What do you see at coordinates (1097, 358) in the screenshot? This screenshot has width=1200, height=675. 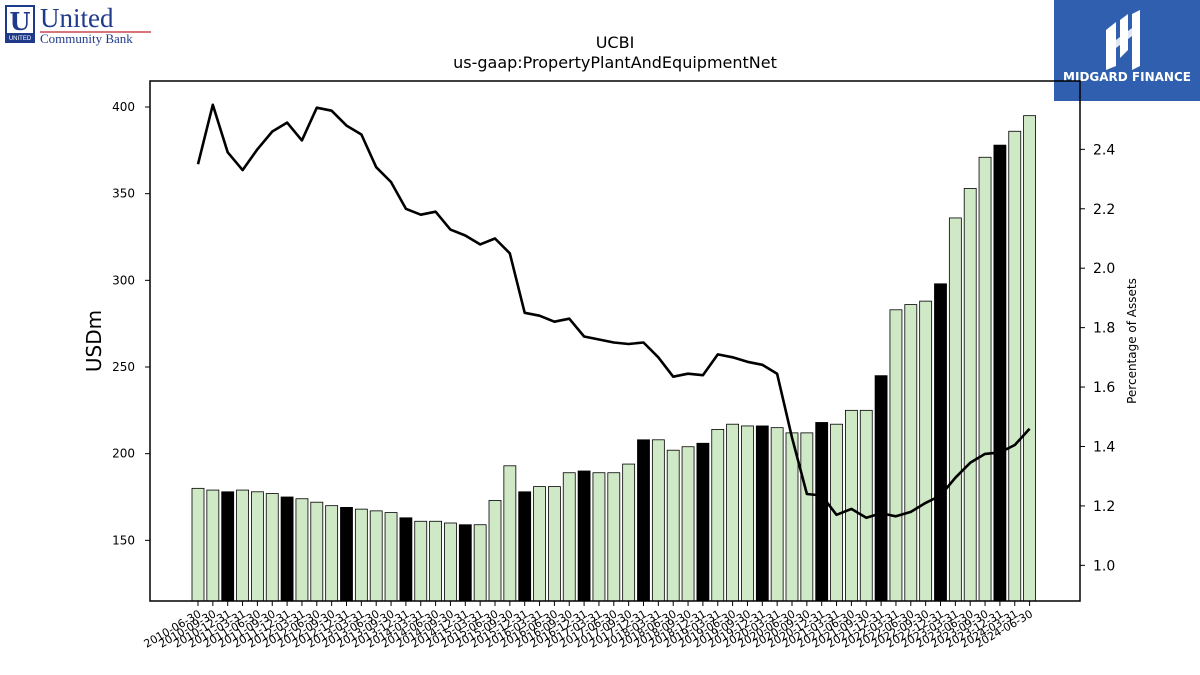 I see `y-axis-right: 1.0 1.2 1.4 1.6 1.8 2.0 2.2 2.4` at bounding box center [1097, 358].